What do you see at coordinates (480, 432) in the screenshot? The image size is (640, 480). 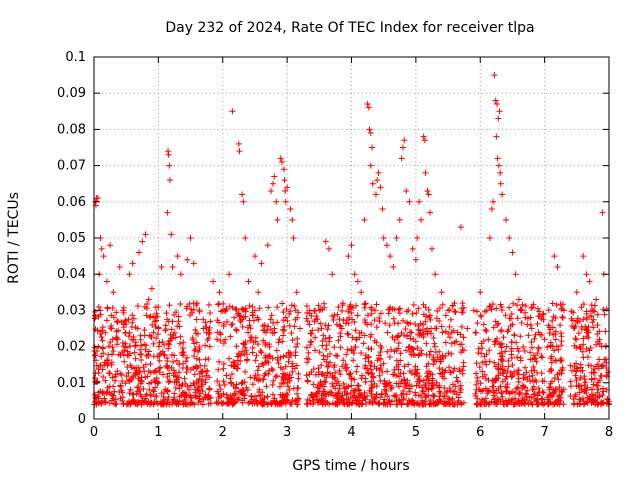 I see `x-tick-label: 6` at bounding box center [480, 432].